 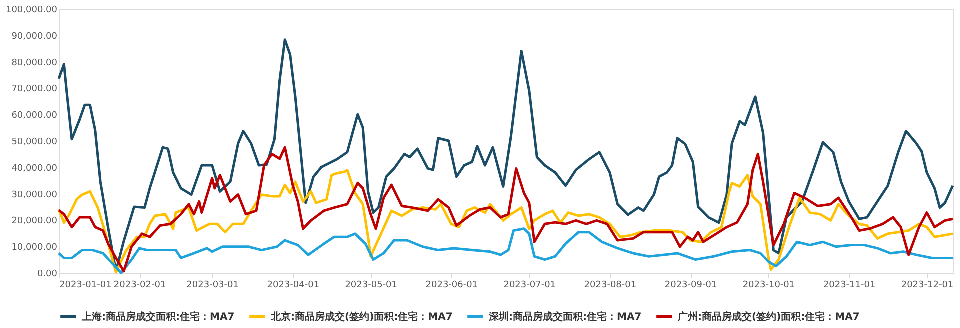 I want to click on line-series, so click(x=506, y=251).